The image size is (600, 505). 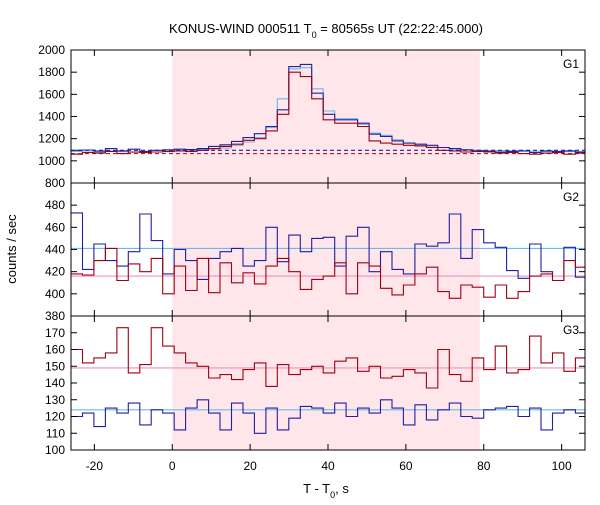 What do you see at coordinates (172, 466) in the screenshot?
I see `xtick-label: 0` at bounding box center [172, 466].